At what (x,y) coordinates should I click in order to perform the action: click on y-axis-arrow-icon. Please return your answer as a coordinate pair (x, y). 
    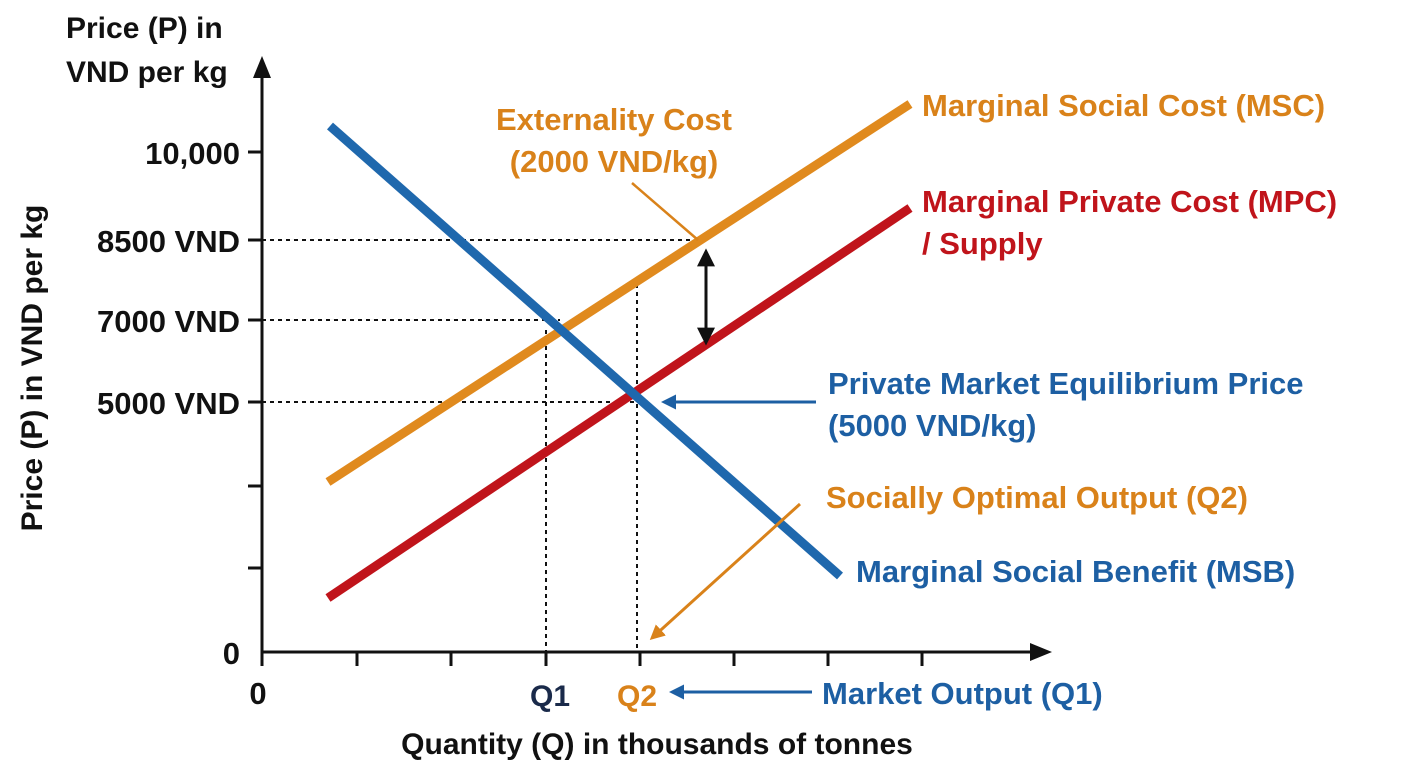
    Looking at the image, I should click on (262, 67).